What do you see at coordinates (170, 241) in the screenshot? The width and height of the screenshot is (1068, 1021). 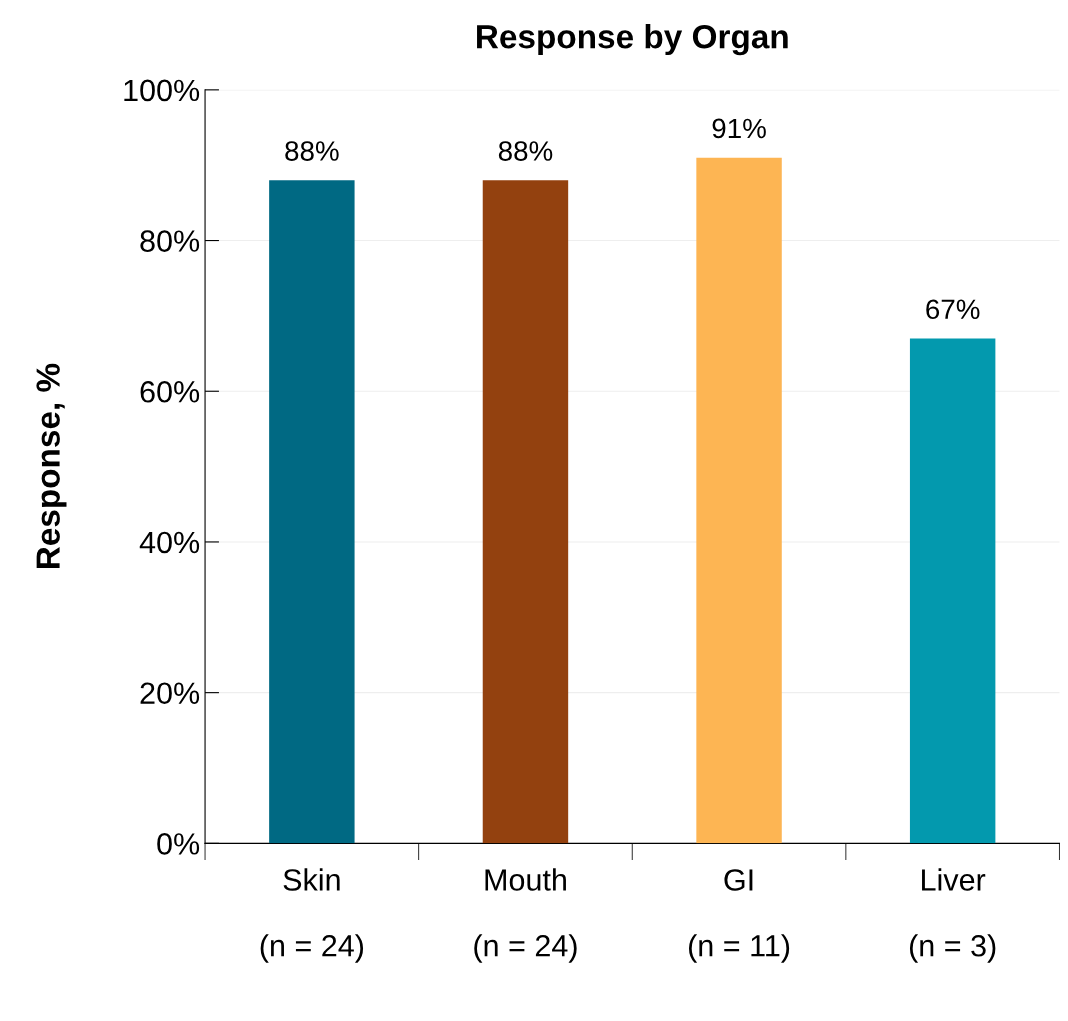 I see `y-tick-label: 80%` at bounding box center [170, 241].